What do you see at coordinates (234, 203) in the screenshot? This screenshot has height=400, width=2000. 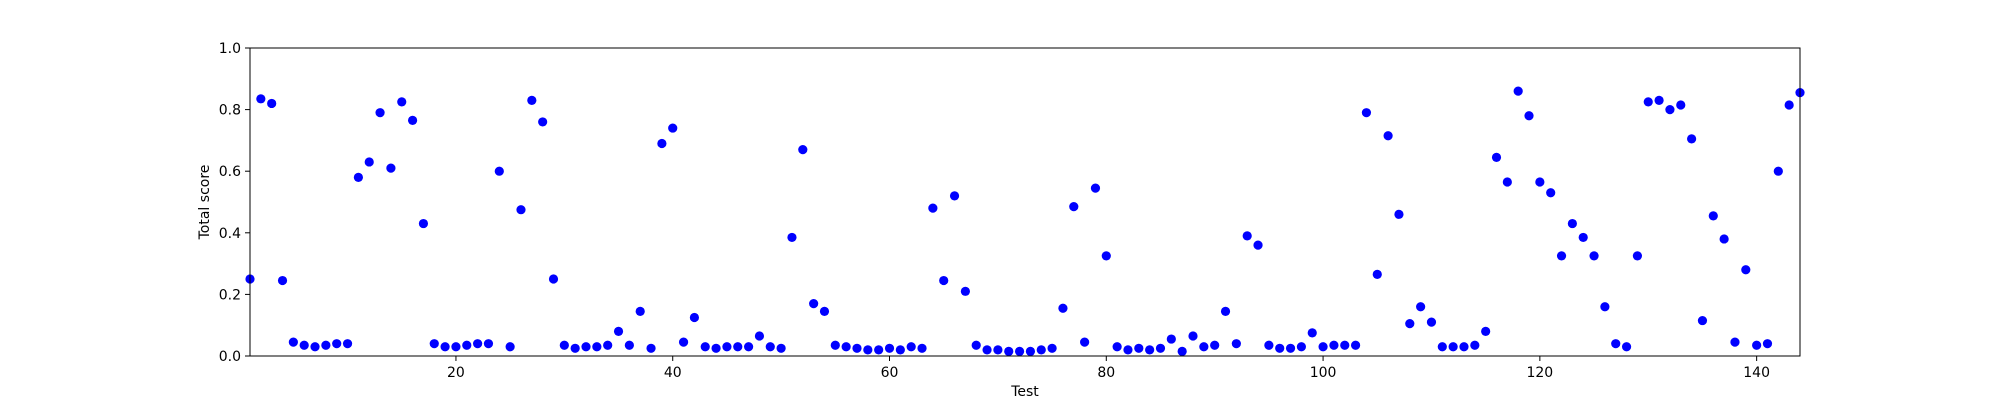 I see `y-axis: 0.0 0.2 0.4 0.6 0.8 1.0` at bounding box center [234, 203].